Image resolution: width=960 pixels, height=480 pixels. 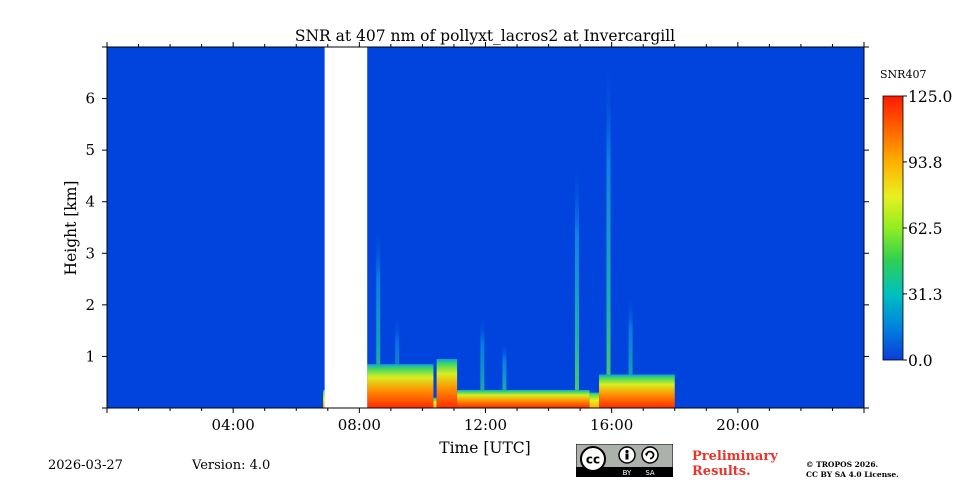 What do you see at coordinates (484, 448) in the screenshot?
I see `x-axis-label: Time [UTC]` at bounding box center [484, 448].